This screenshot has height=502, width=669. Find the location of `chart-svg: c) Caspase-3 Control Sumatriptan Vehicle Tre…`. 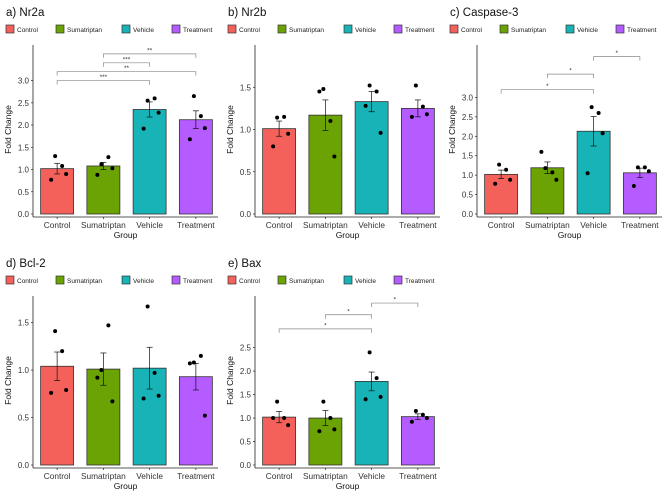

chart-svg: c) Caspase-3 Control Sumatriptan Vehicle Tre… is located at coordinates (554, 123).